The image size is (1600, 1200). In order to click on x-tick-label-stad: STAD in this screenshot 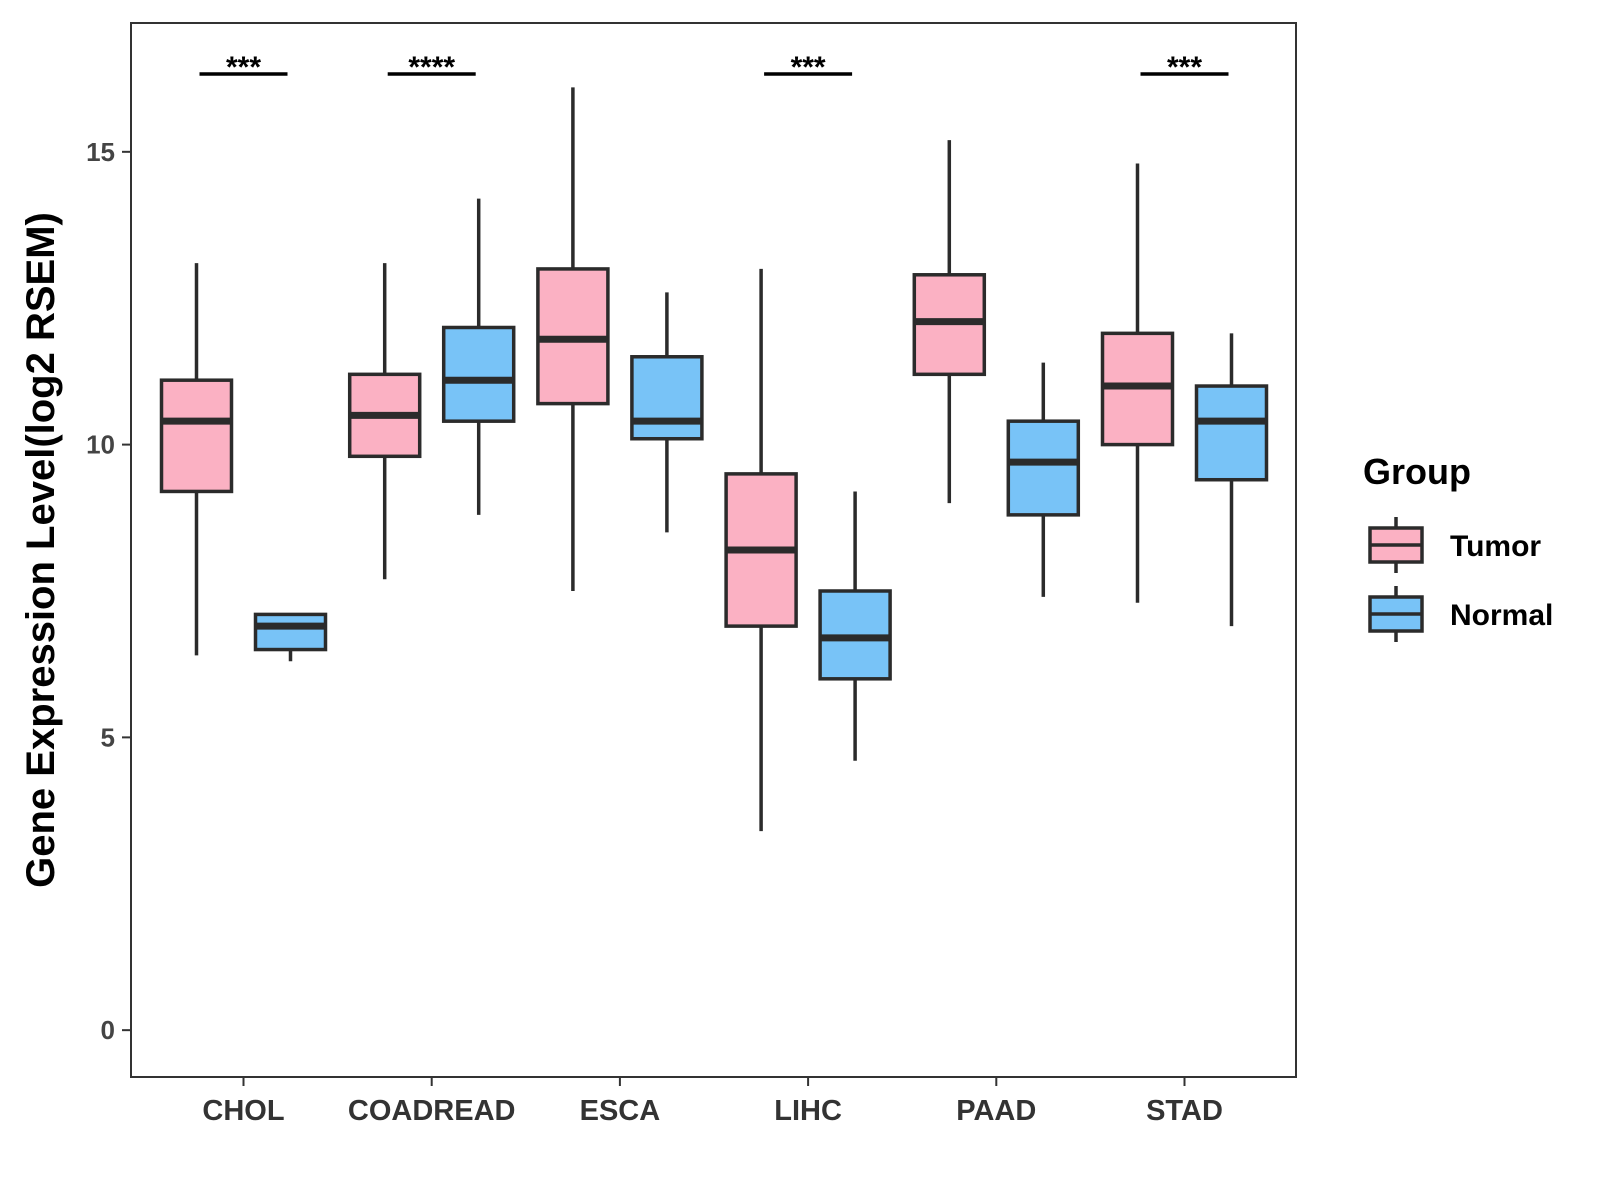, I will do `click(1184, 1111)`.